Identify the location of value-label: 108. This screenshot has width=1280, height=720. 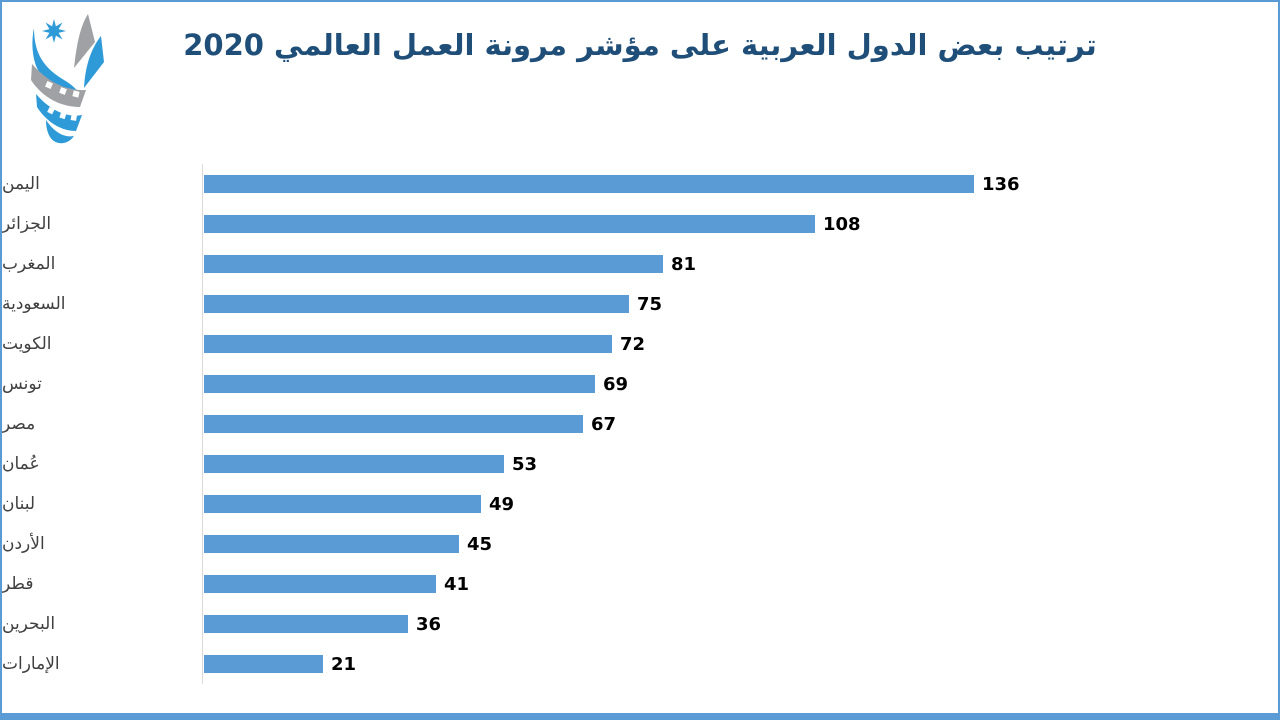
(842, 224).